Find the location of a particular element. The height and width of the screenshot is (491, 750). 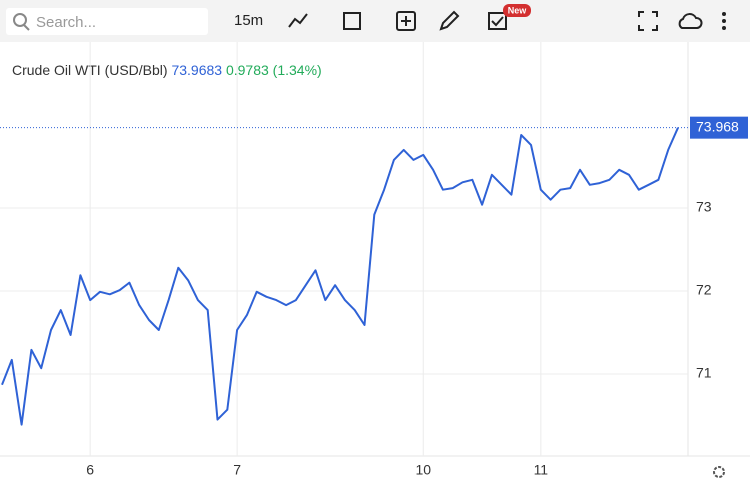

last-price-label: 73.968 is located at coordinates (717, 126).